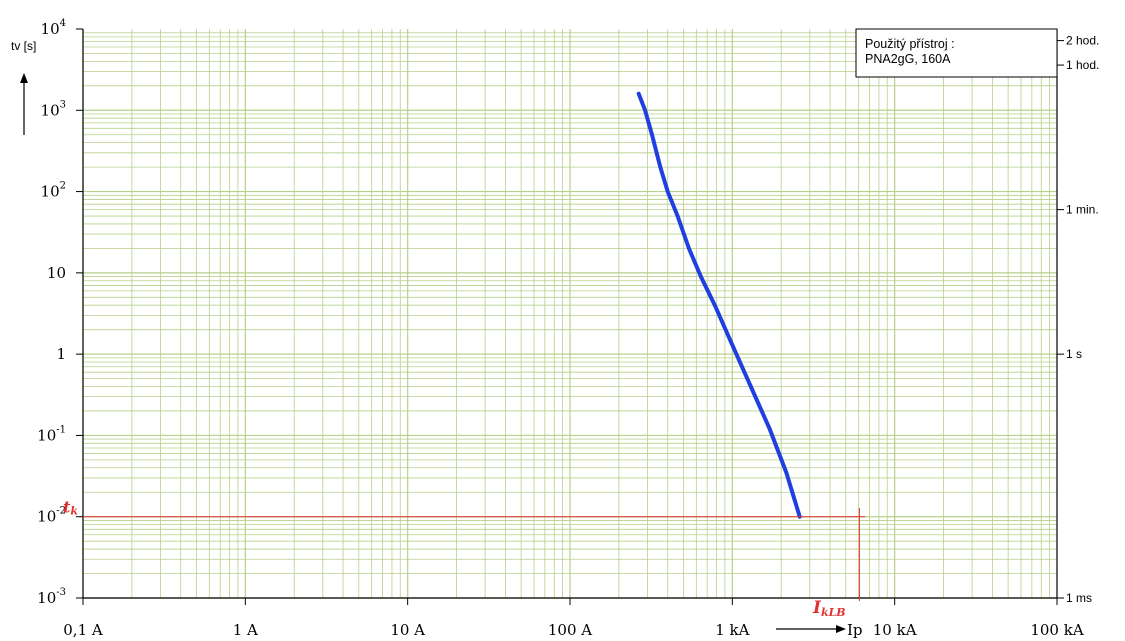 The height and width of the screenshot is (641, 1125). What do you see at coordinates (570, 630) in the screenshot?
I see `x-tick-label: 100 A` at bounding box center [570, 630].